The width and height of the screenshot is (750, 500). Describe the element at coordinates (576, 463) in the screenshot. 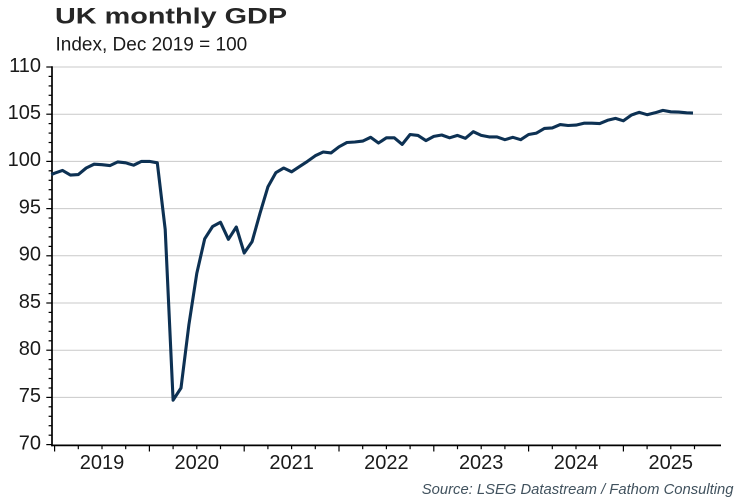

I see `svg-text: 2024` at that location.